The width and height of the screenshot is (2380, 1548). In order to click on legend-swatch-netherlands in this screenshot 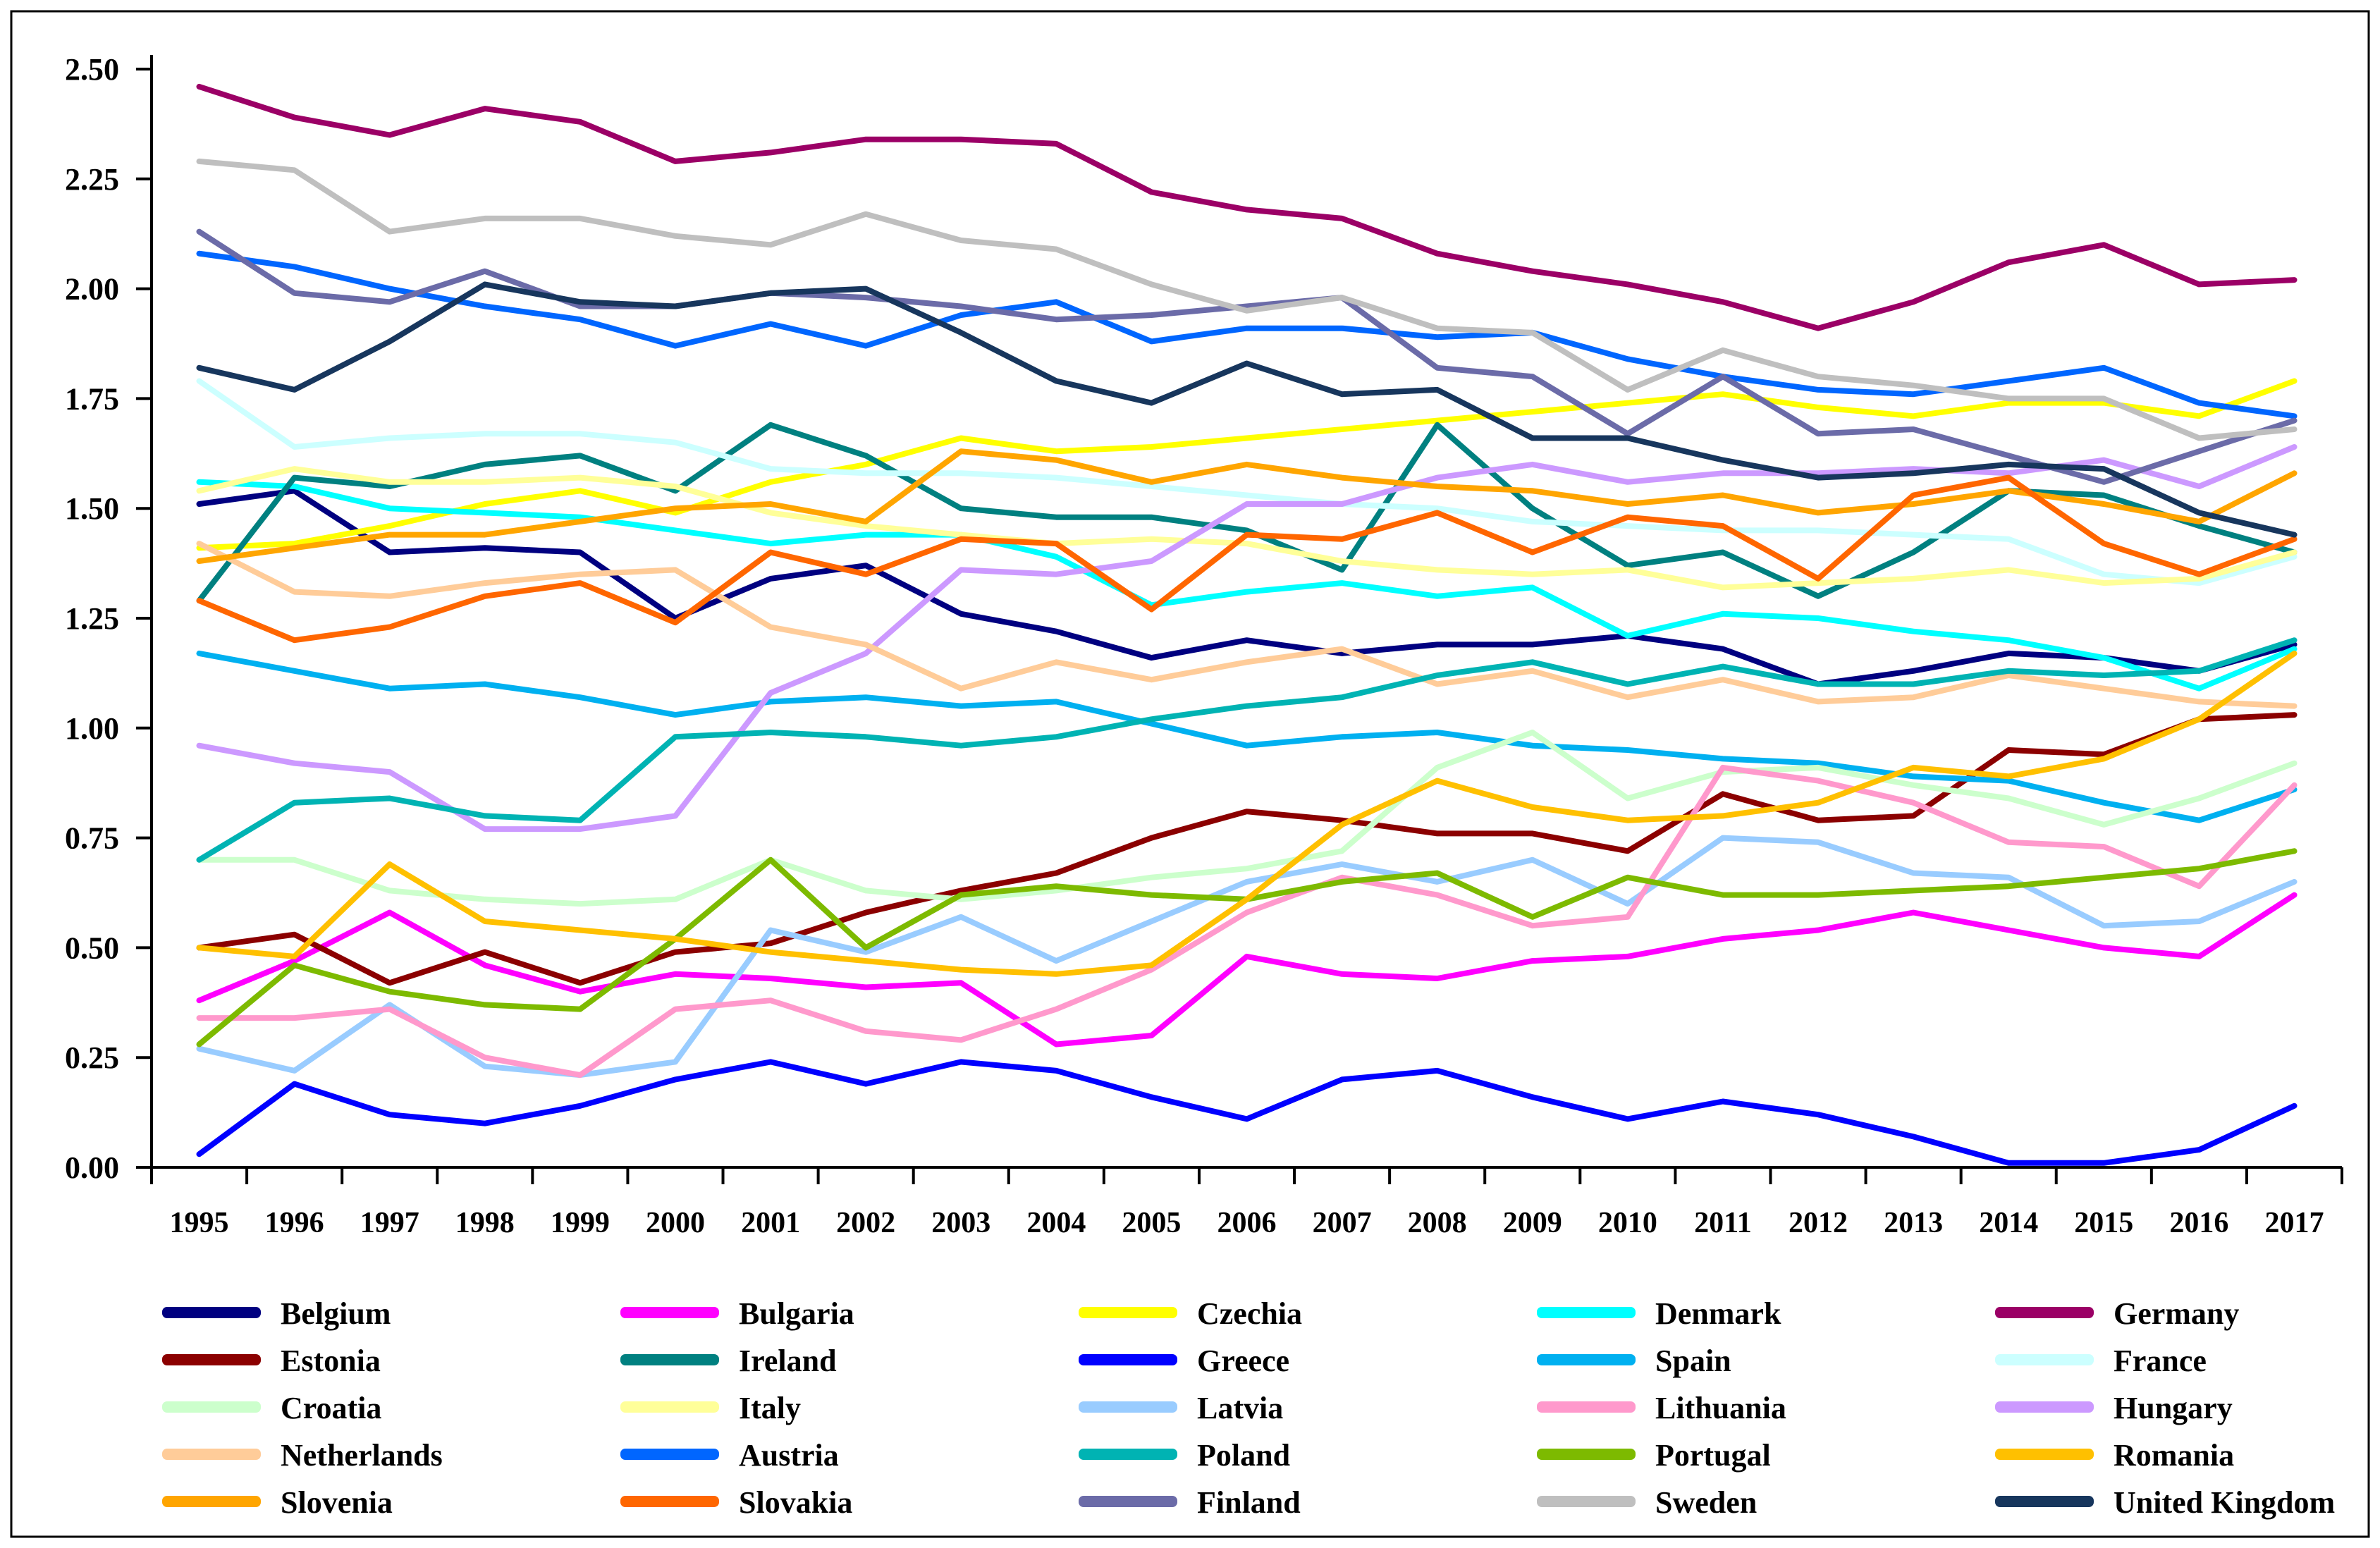, I will do `click(212, 1454)`.